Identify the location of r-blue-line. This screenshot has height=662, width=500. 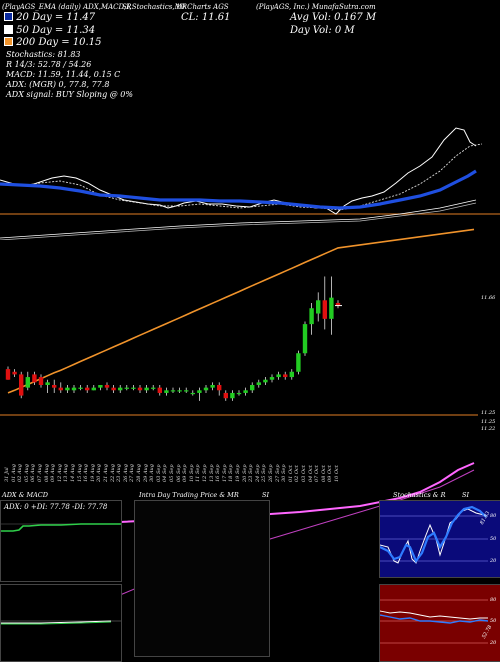
(434, 619).